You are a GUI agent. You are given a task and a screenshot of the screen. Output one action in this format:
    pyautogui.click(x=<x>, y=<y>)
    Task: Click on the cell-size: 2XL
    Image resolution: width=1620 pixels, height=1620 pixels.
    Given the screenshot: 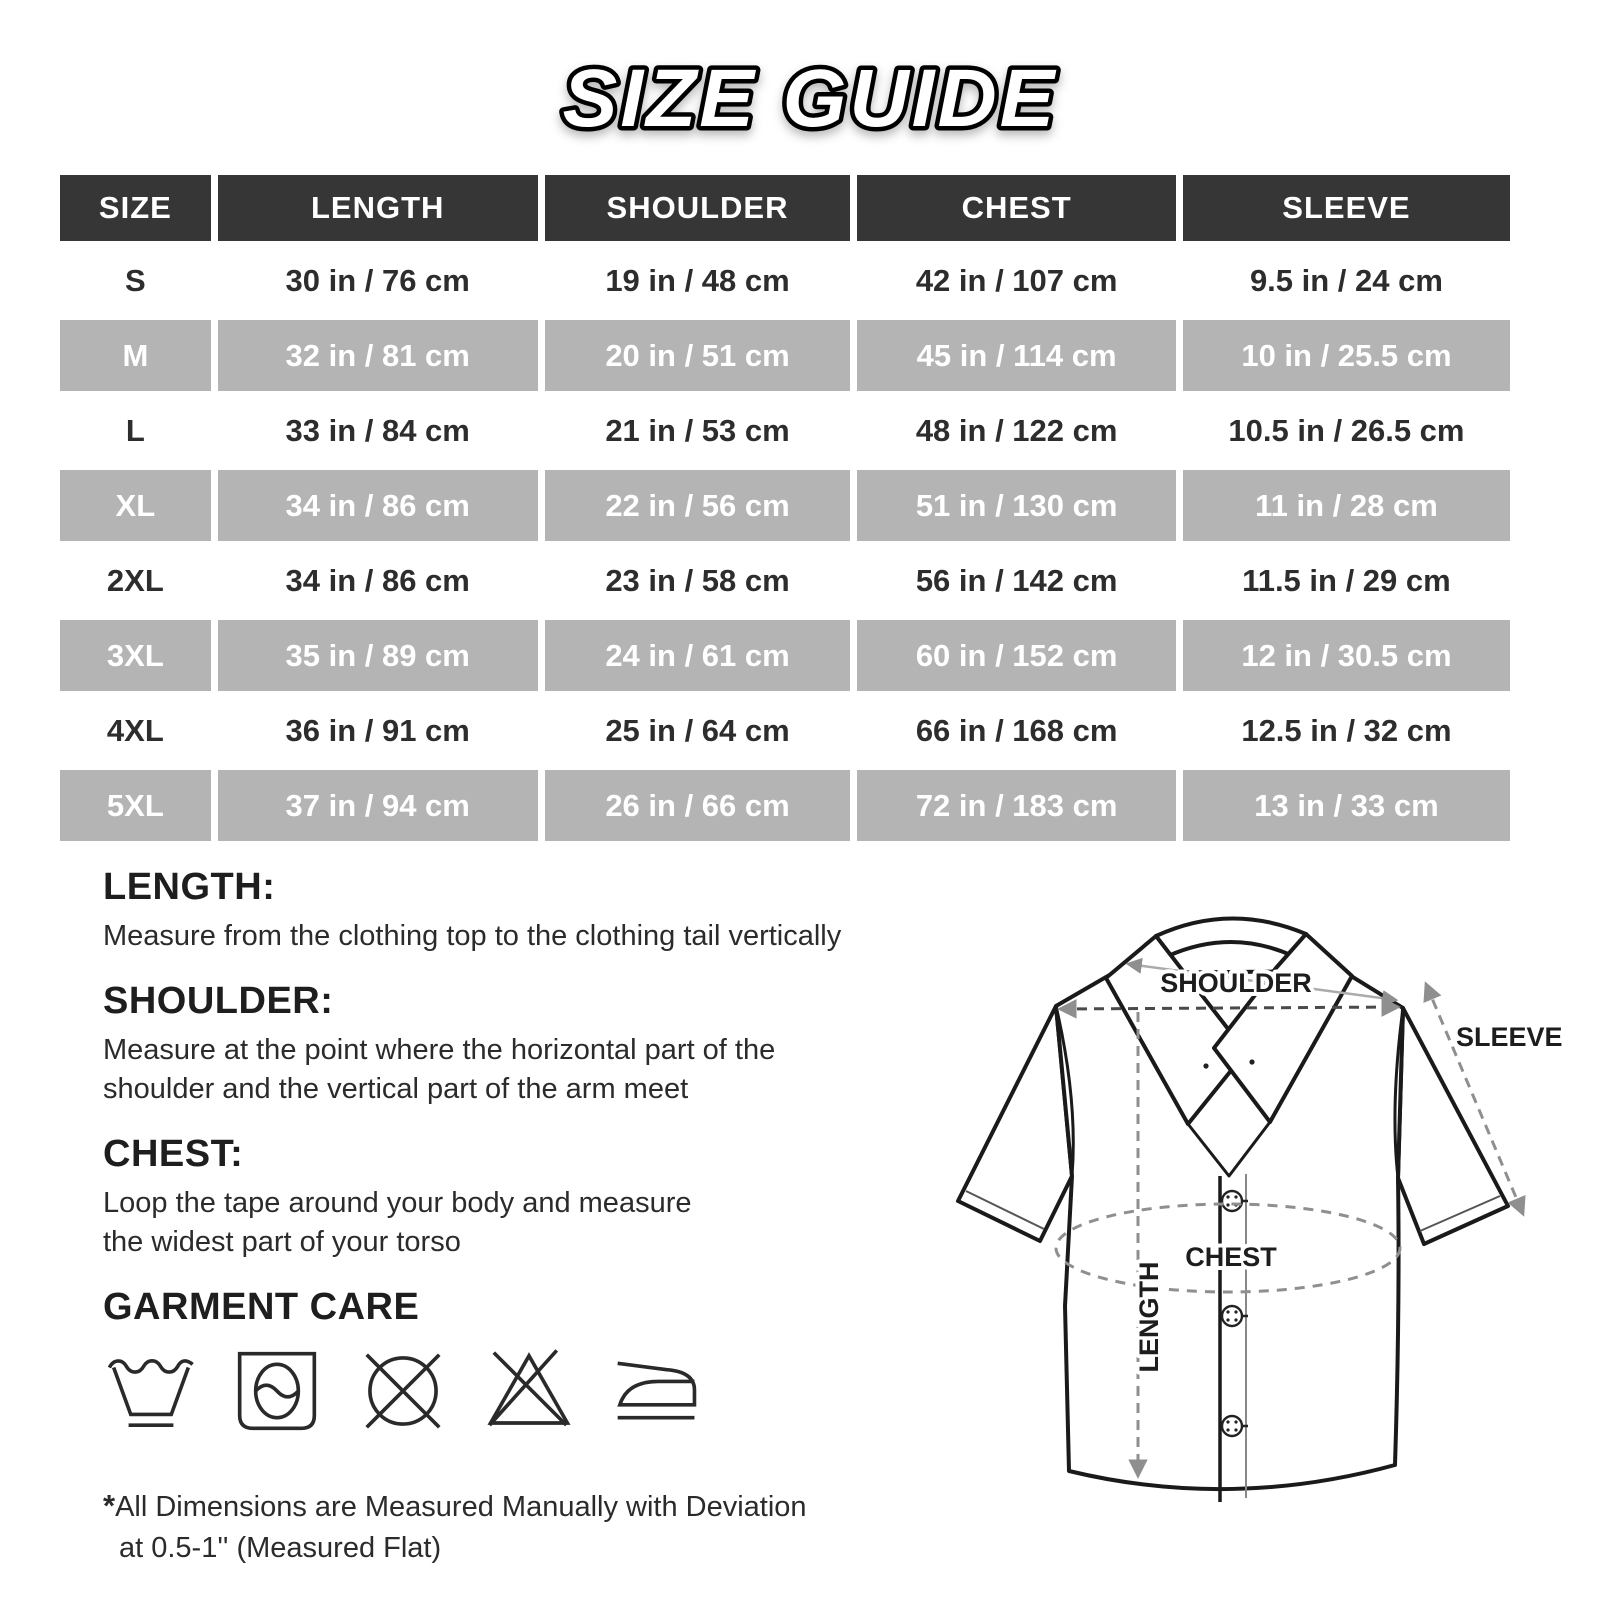 What is the action you would take?
    pyautogui.click(x=135, y=580)
    